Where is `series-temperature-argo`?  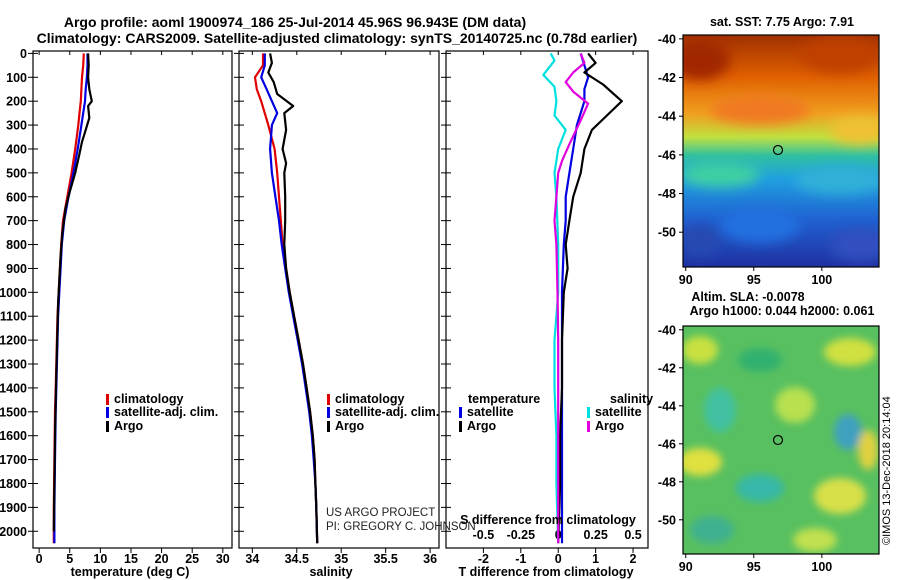
series-temperature-argo is located at coordinates (590, 298).